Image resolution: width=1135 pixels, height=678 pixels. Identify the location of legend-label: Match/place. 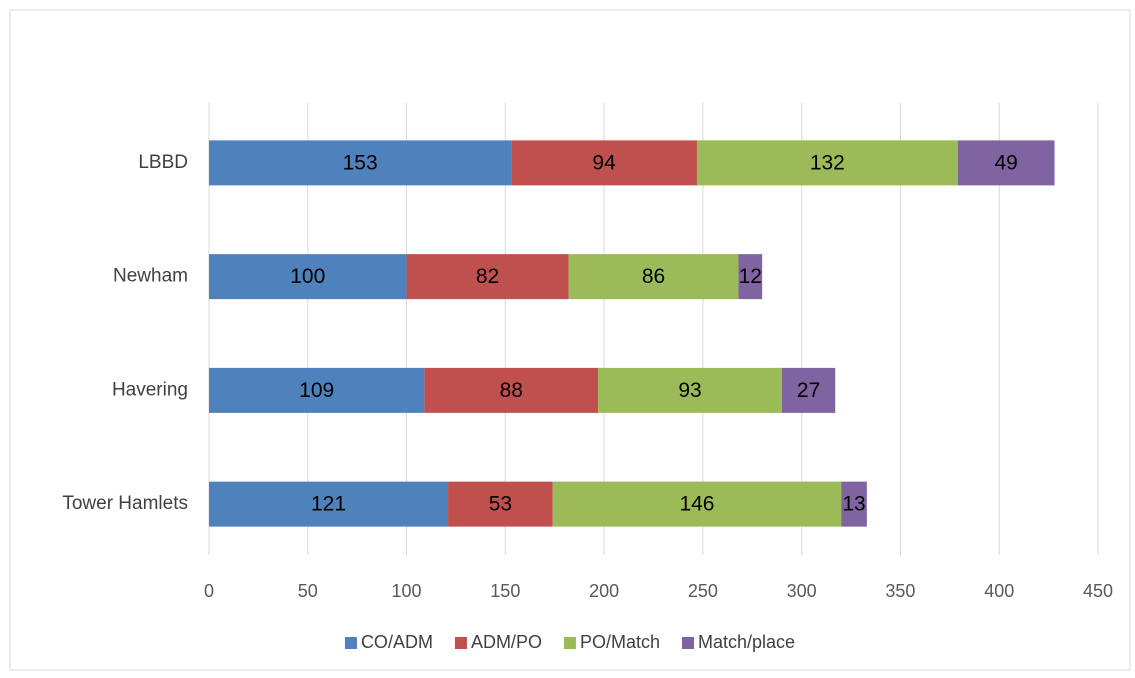
(746, 642).